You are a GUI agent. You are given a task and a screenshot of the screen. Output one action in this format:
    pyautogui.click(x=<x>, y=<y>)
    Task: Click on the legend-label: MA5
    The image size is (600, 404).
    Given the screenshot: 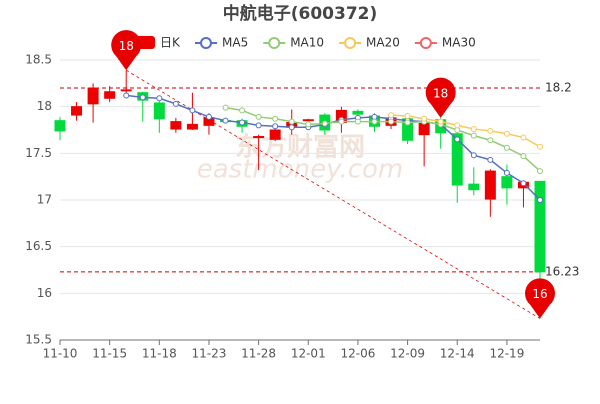 What is the action you would take?
    pyautogui.click(x=235, y=43)
    